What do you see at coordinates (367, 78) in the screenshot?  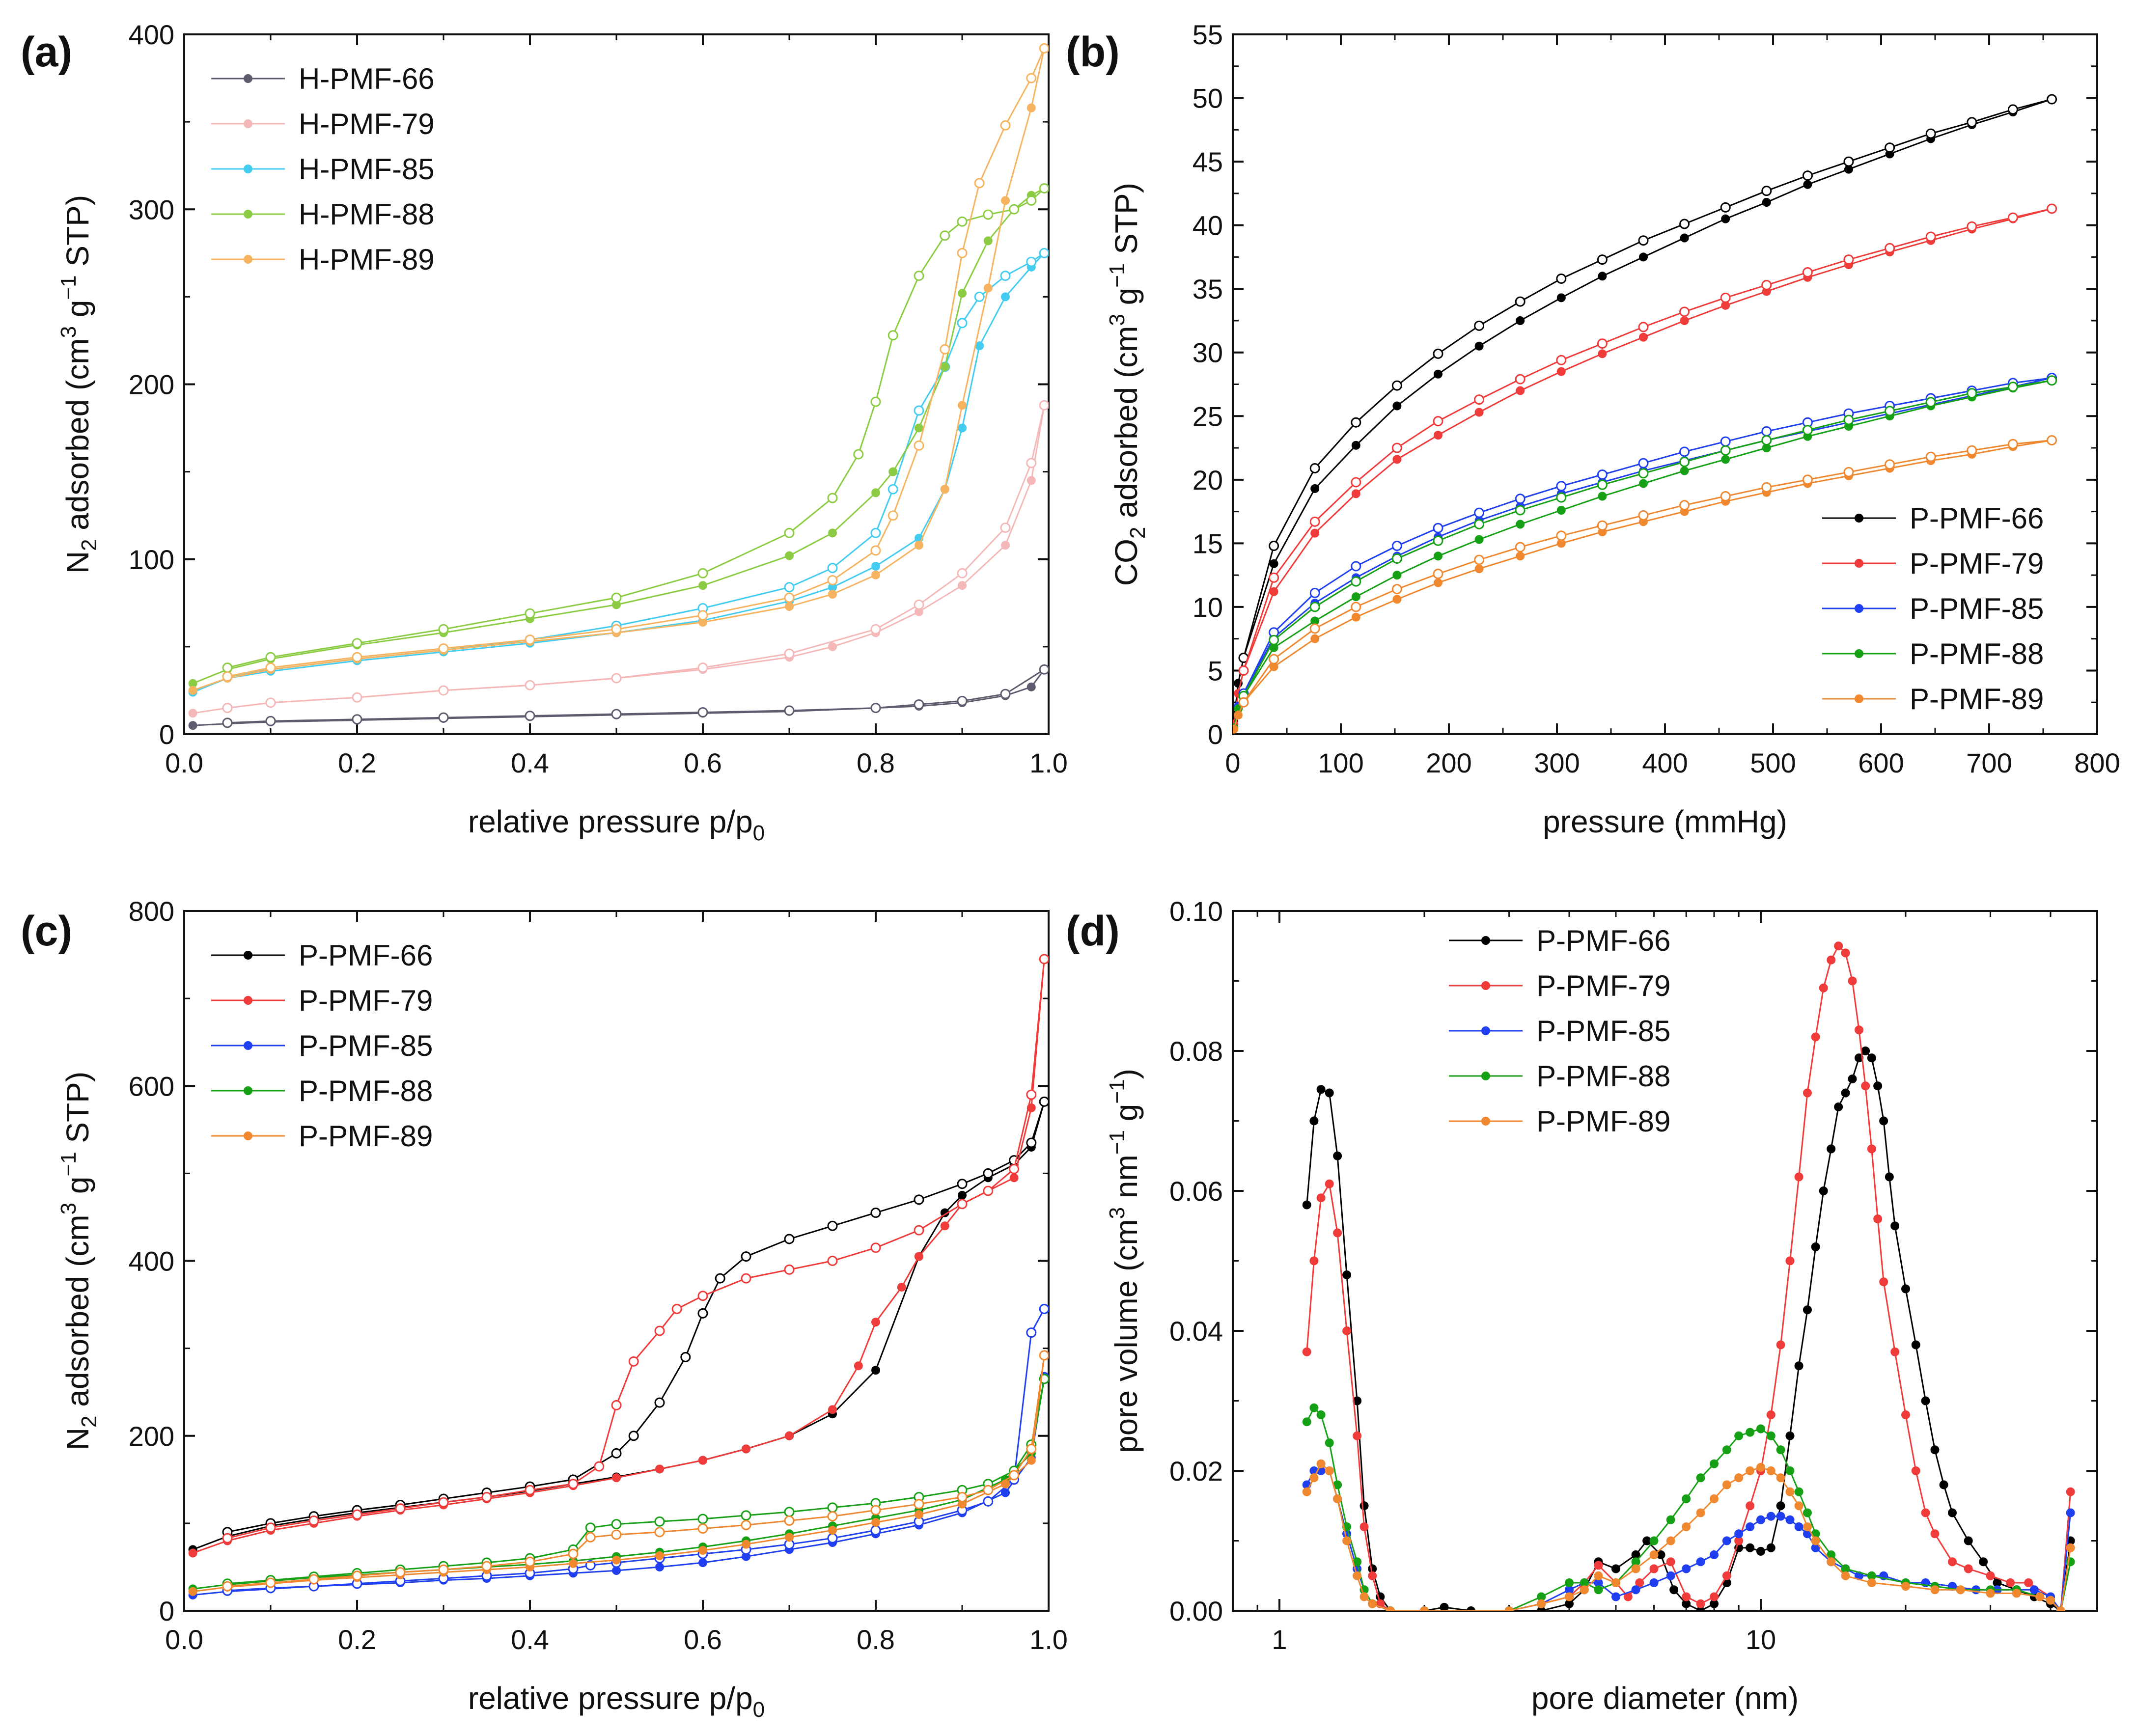 I see `legend-label: H-PMF-66` at bounding box center [367, 78].